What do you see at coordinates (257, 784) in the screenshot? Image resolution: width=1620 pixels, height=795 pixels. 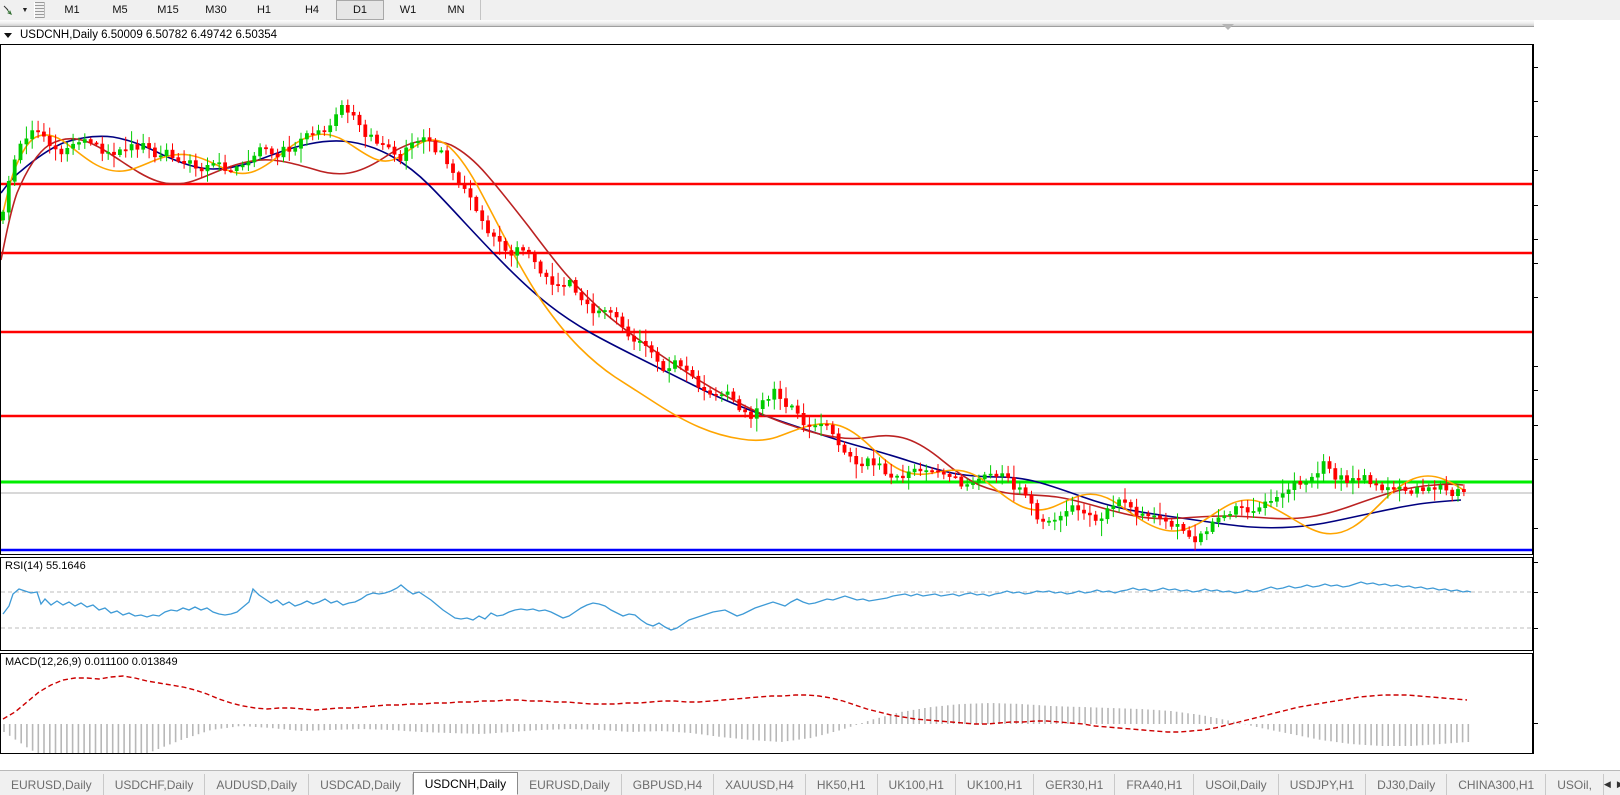 I see `chart-tab-audusd-daily: AUDUSD,Daily` at bounding box center [257, 784].